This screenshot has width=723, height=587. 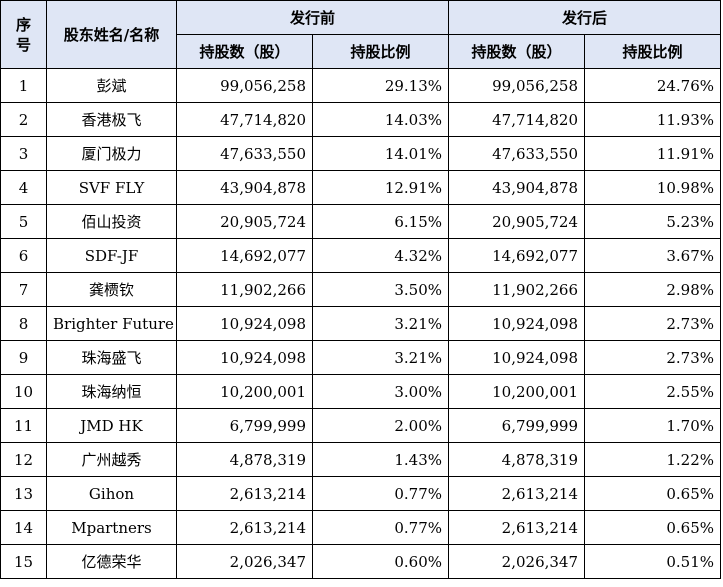 What do you see at coordinates (653, 391) in the screenshot?
I see `ratio-after-cell: 2.55%` at bounding box center [653, 391].